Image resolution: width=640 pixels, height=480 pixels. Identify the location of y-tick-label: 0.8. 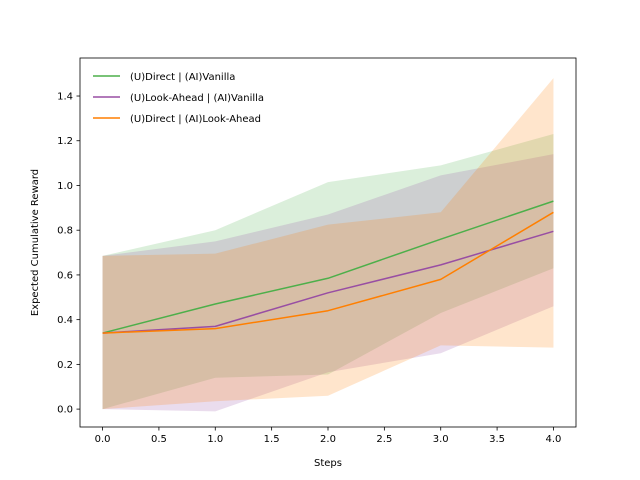
(65, 231).